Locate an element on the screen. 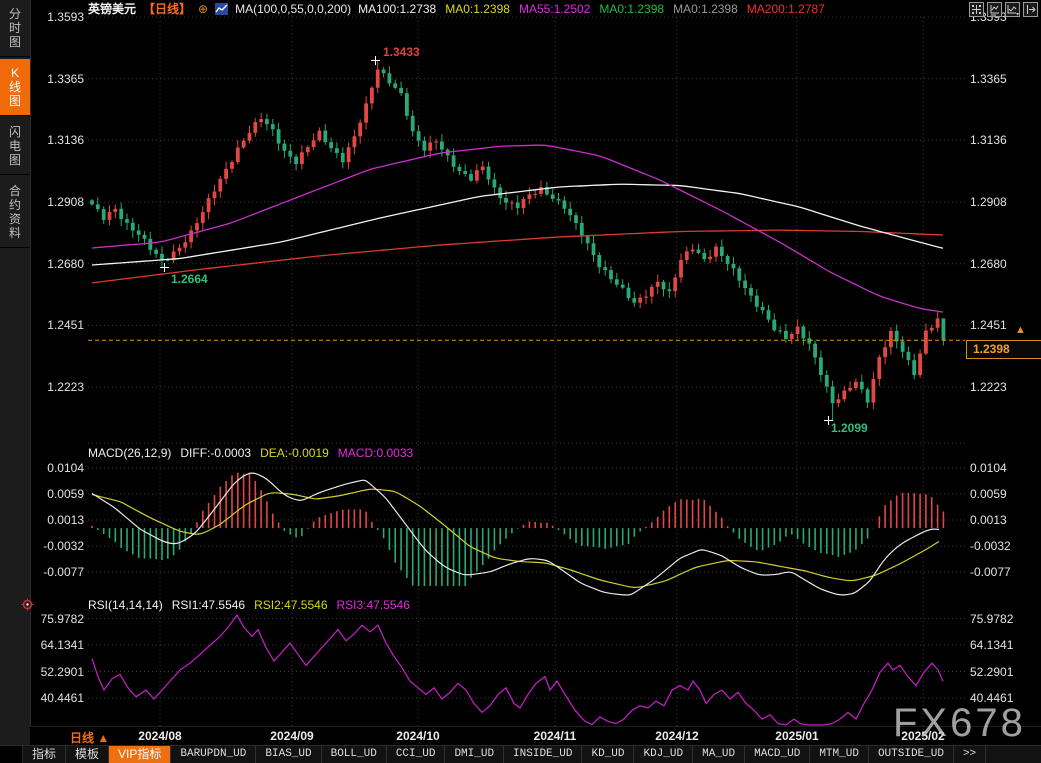 This screenshot has width=1041, height=763. rsi-label-right-3: 52.2901 is located at coordinates (992, 671).